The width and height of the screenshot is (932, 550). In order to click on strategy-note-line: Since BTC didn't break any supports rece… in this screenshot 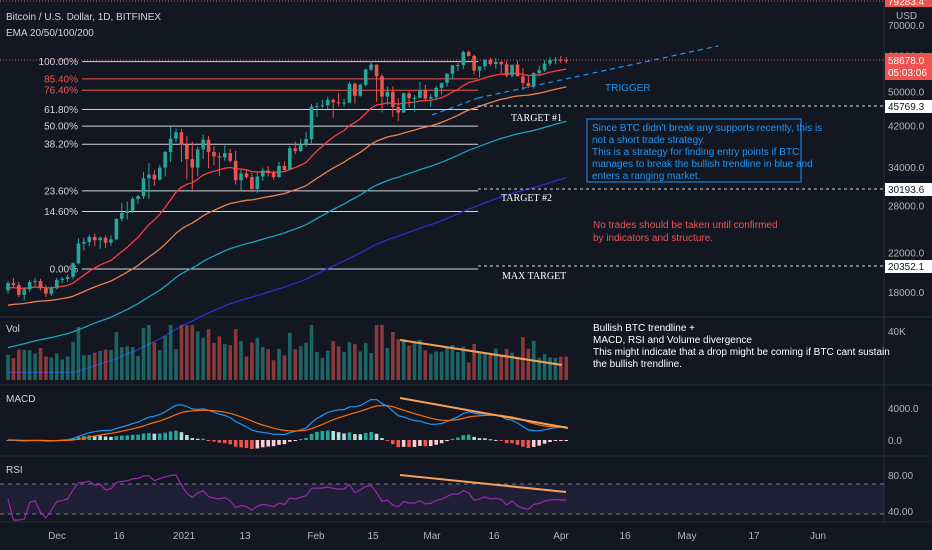, I will do `click(707, 128)`.